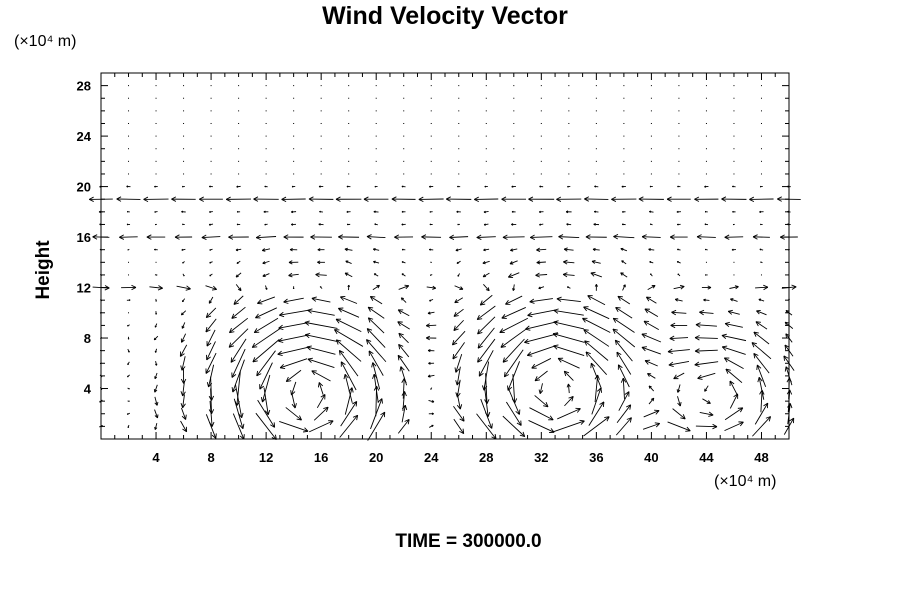  Describe the element at coordinates (445, 16) in the screenshot. I see `chart-title: Wind Velocity Vector` at that location.